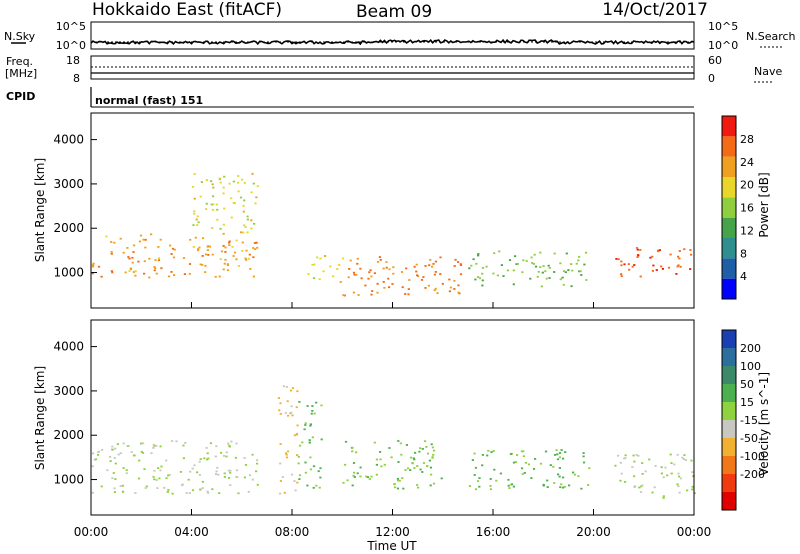 This screenshot has width=800, height=554. I want to click on power-colorbar: 4 8 12 16 20 24 28, so click(737, 207).